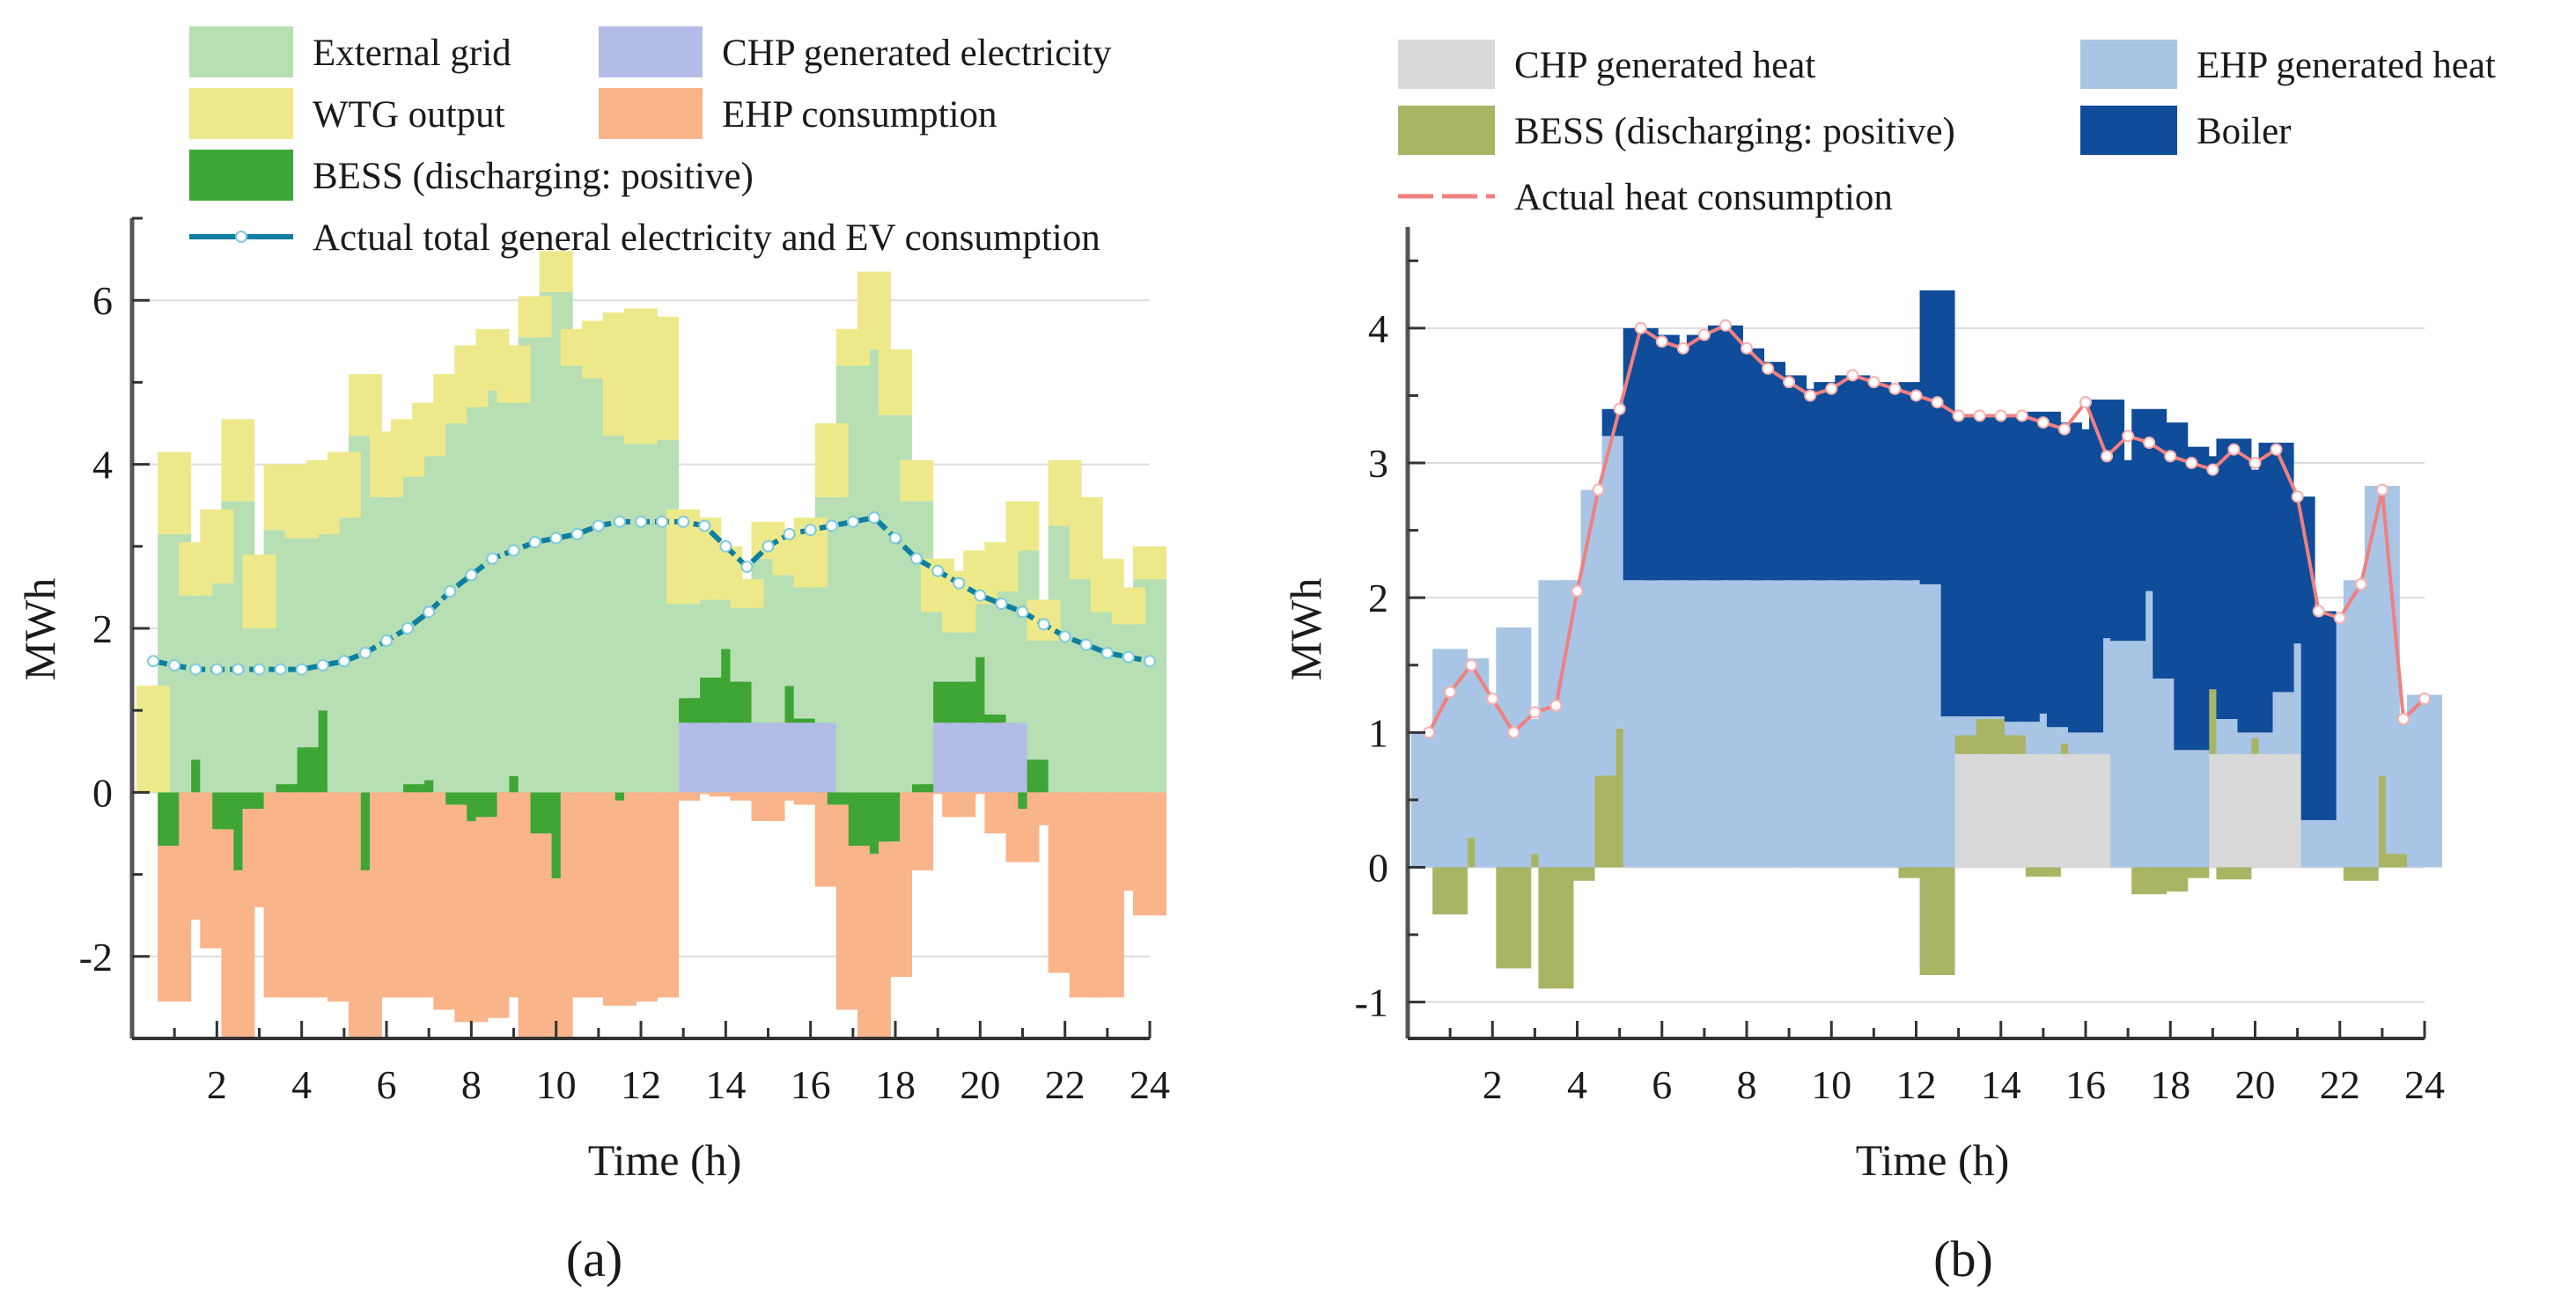  What do you see at coordinates (1150, 1084) in the screenshot?
I see `x-tick-label: 24` at bounding box center [1150, 1084].